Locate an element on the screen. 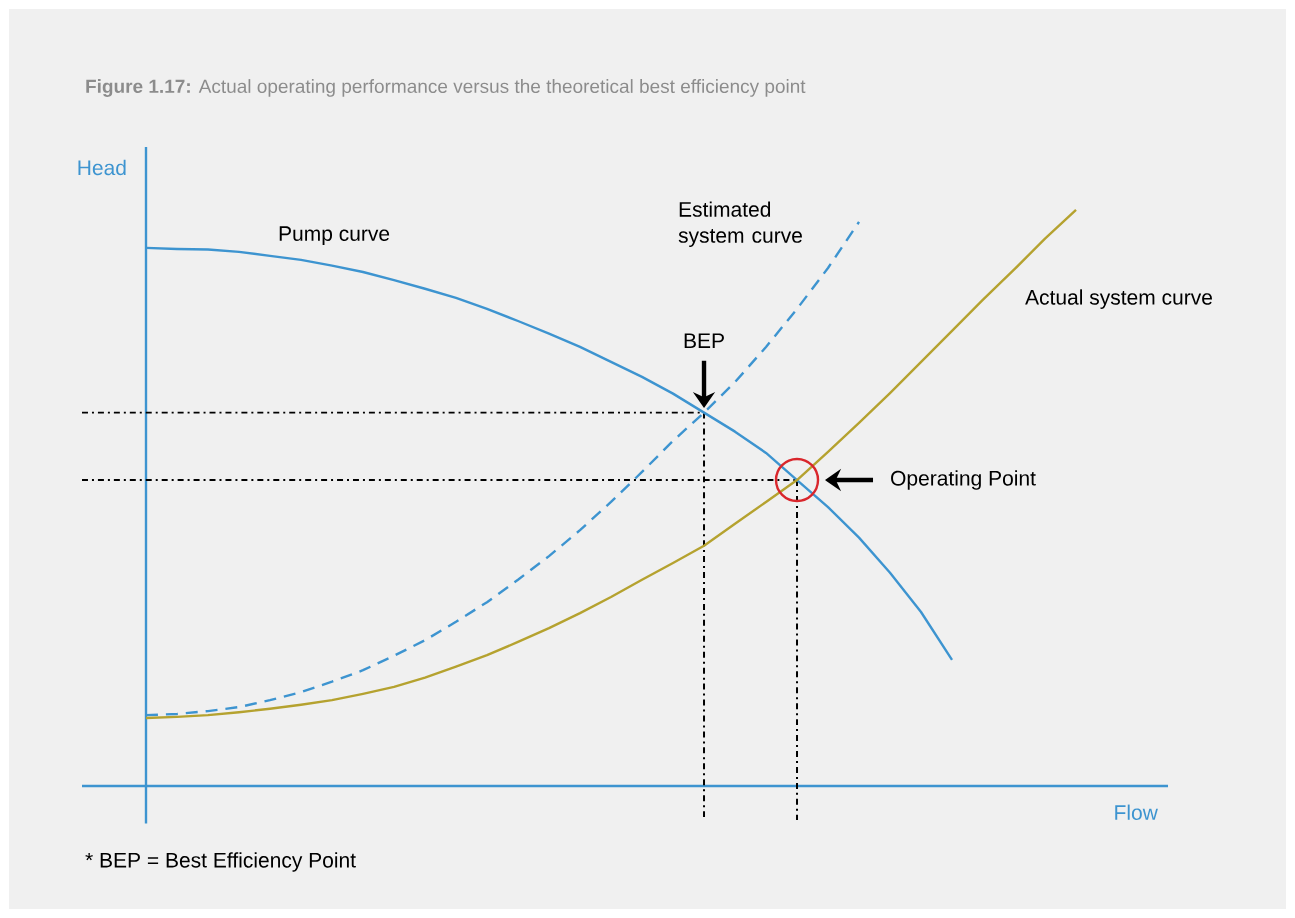  series-label: Estimated system curve is located at coordinates (740, 224).